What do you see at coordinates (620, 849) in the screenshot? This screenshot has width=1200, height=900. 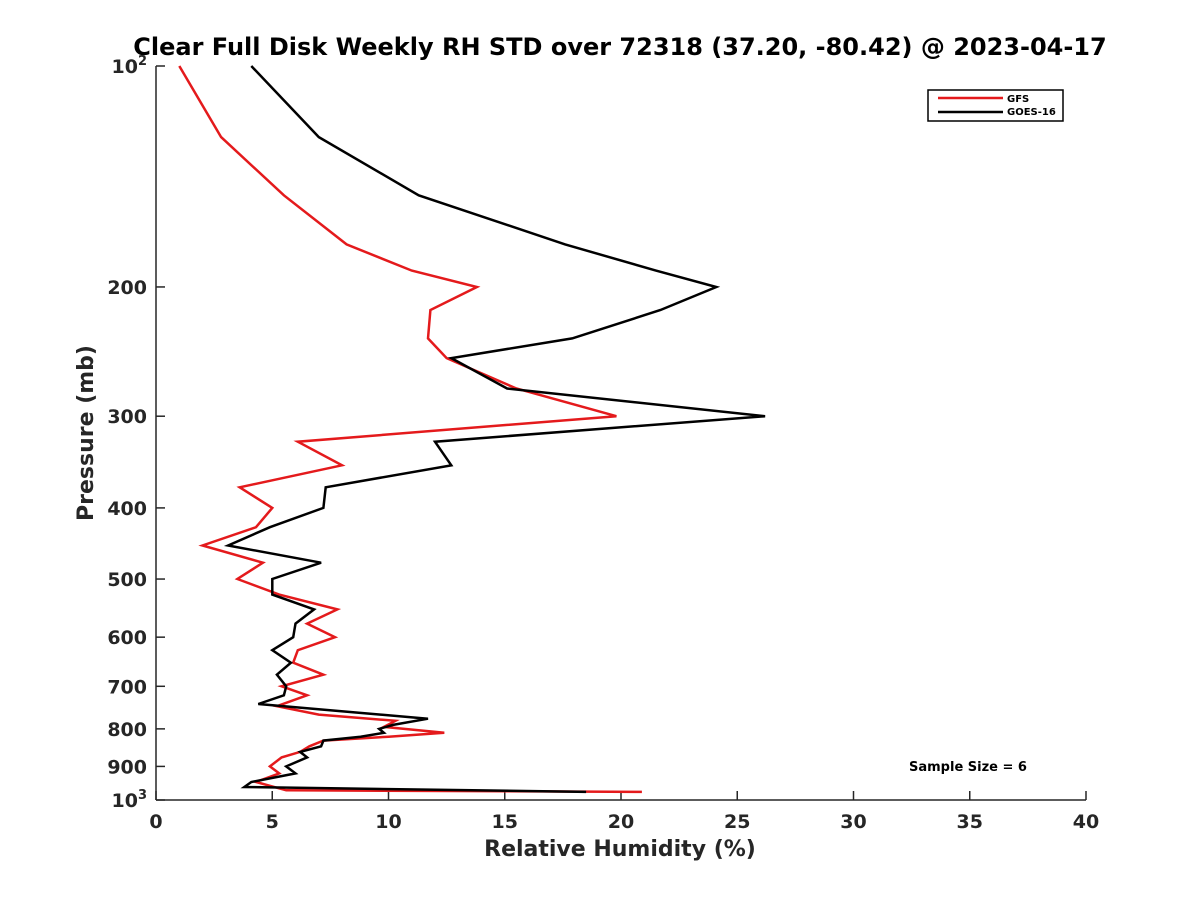 I see `x-axis-label: Relative Humidity (%)` at bounding box center [620, 849].